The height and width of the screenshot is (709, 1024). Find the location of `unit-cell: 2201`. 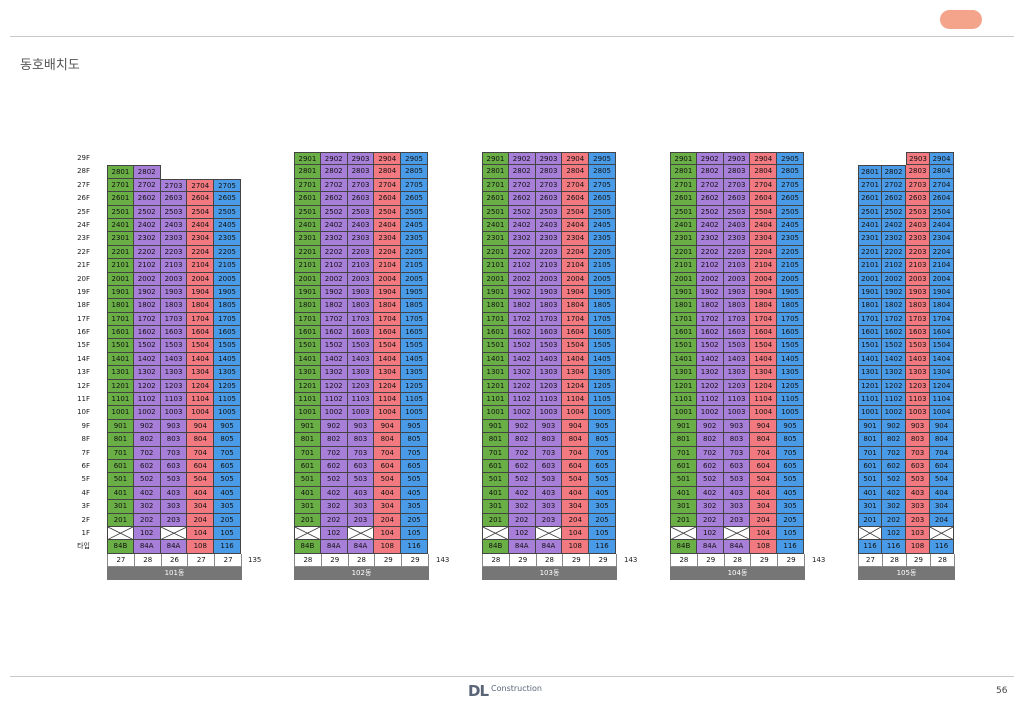

unit-cell: 2201 is located at coordinates (120, 252).